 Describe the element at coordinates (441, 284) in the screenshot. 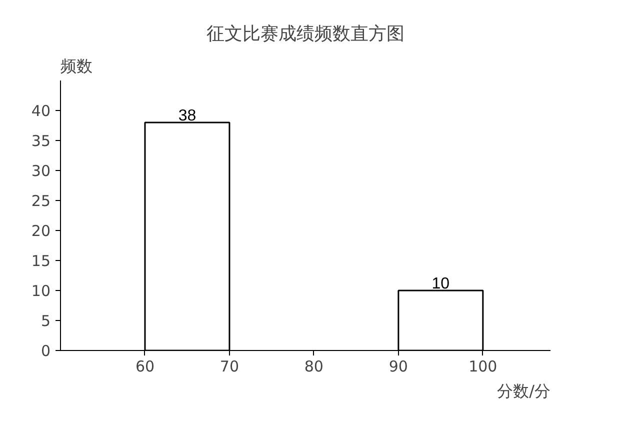

I see `data-label: 10` at that location.